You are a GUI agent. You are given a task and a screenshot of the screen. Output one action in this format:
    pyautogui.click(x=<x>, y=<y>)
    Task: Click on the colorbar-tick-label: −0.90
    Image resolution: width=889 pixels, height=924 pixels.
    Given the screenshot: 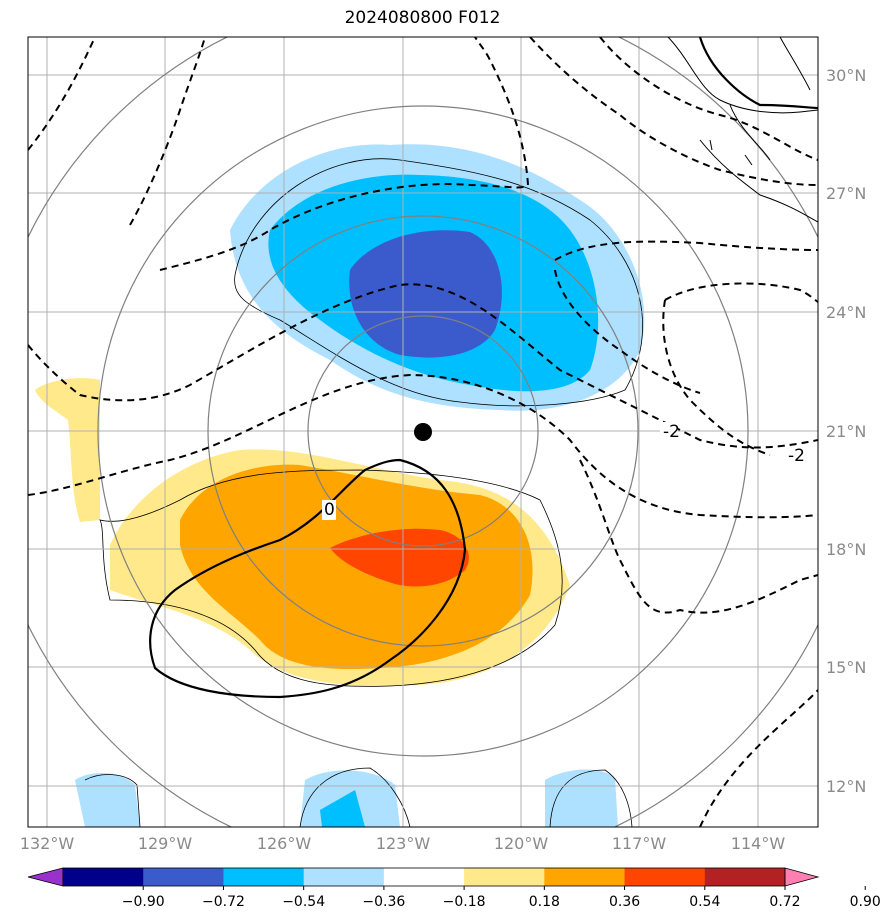 What is the action you would take?
    pyautogui.click(x=143, y=902)
    